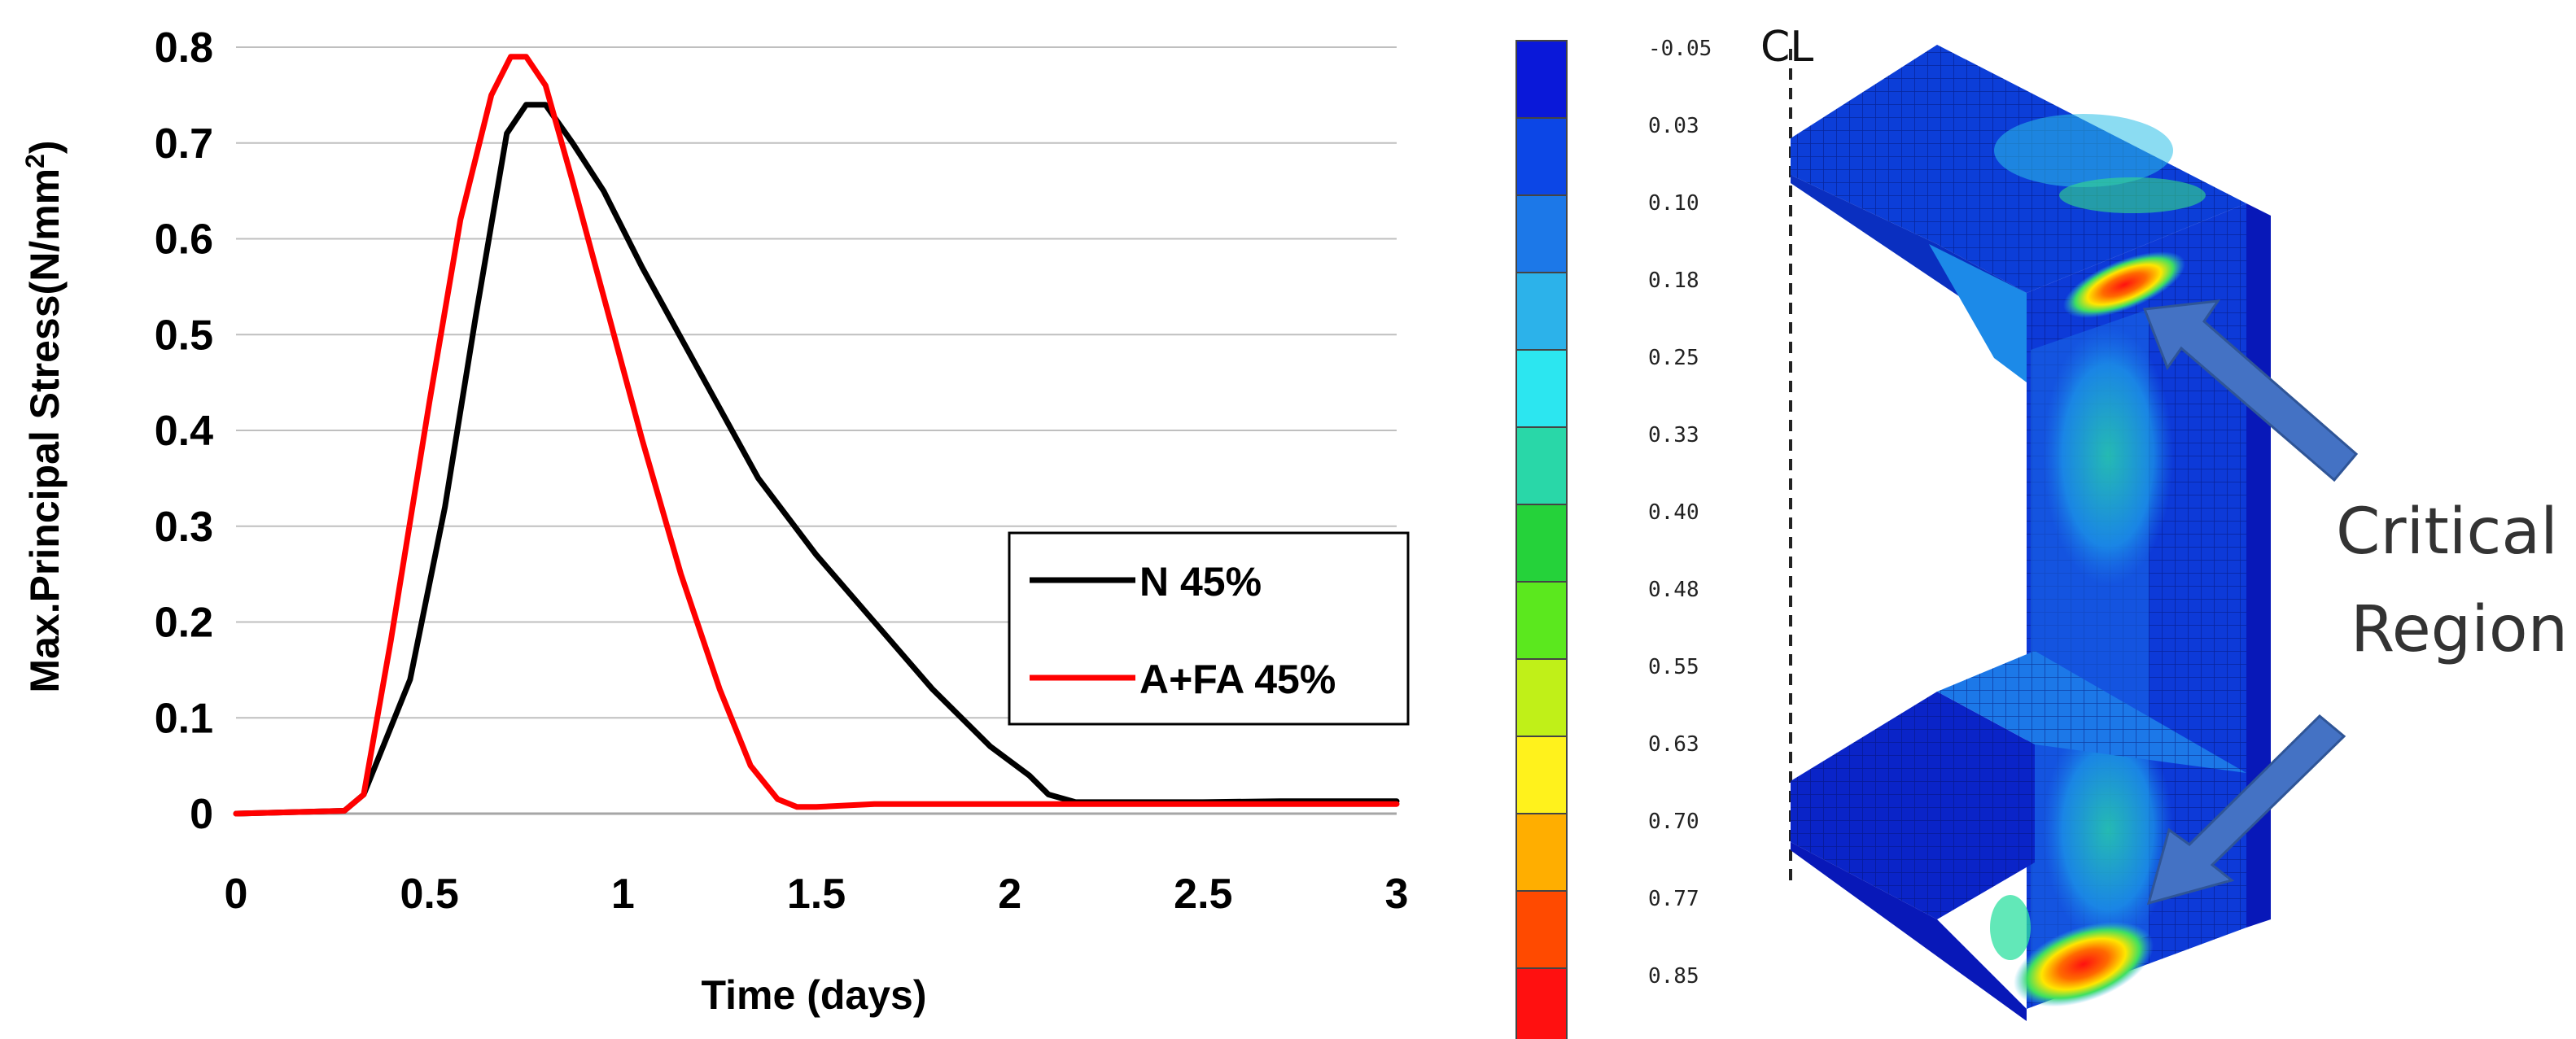 This screenshot has height=1039, width=2576. I want to click on centerline-label: CL, so click(1786, 47).